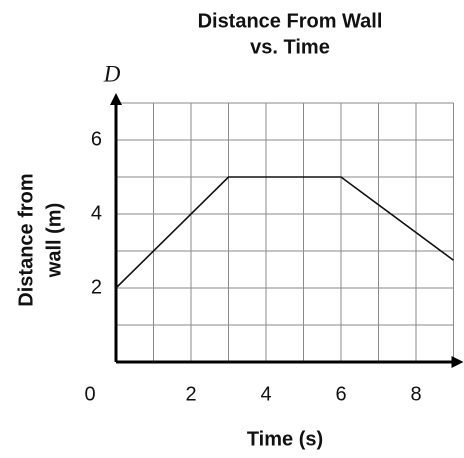 The image size is (464, 458). Describe the element at coordinates (112, 73) in the screenshot. I see `y-axis-symbol: D` at that location.